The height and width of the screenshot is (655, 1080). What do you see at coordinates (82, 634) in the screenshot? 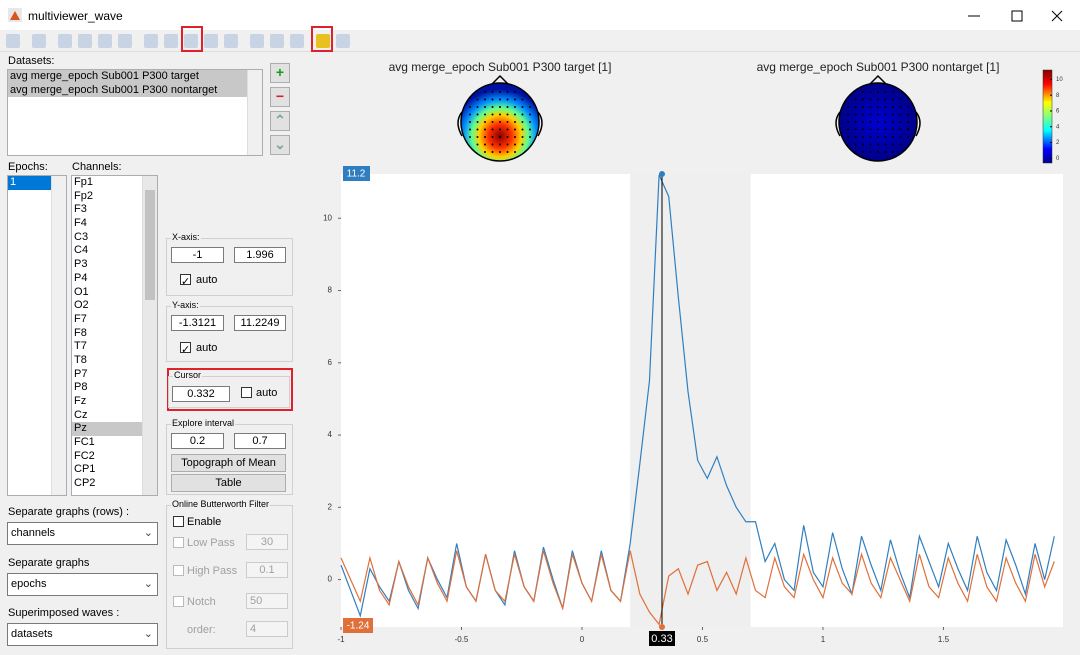
I see `dropdown: datasets ⌄` at bounding box center [82, 634].